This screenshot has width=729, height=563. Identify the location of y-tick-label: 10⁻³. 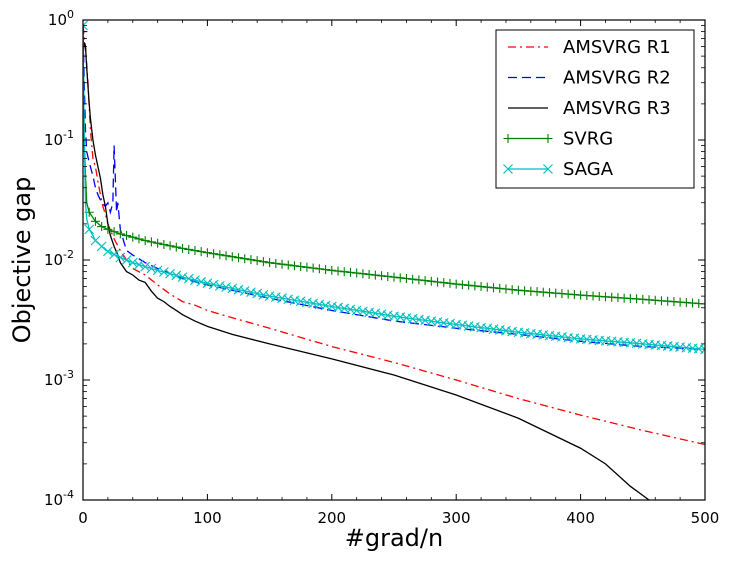
(59, 378).